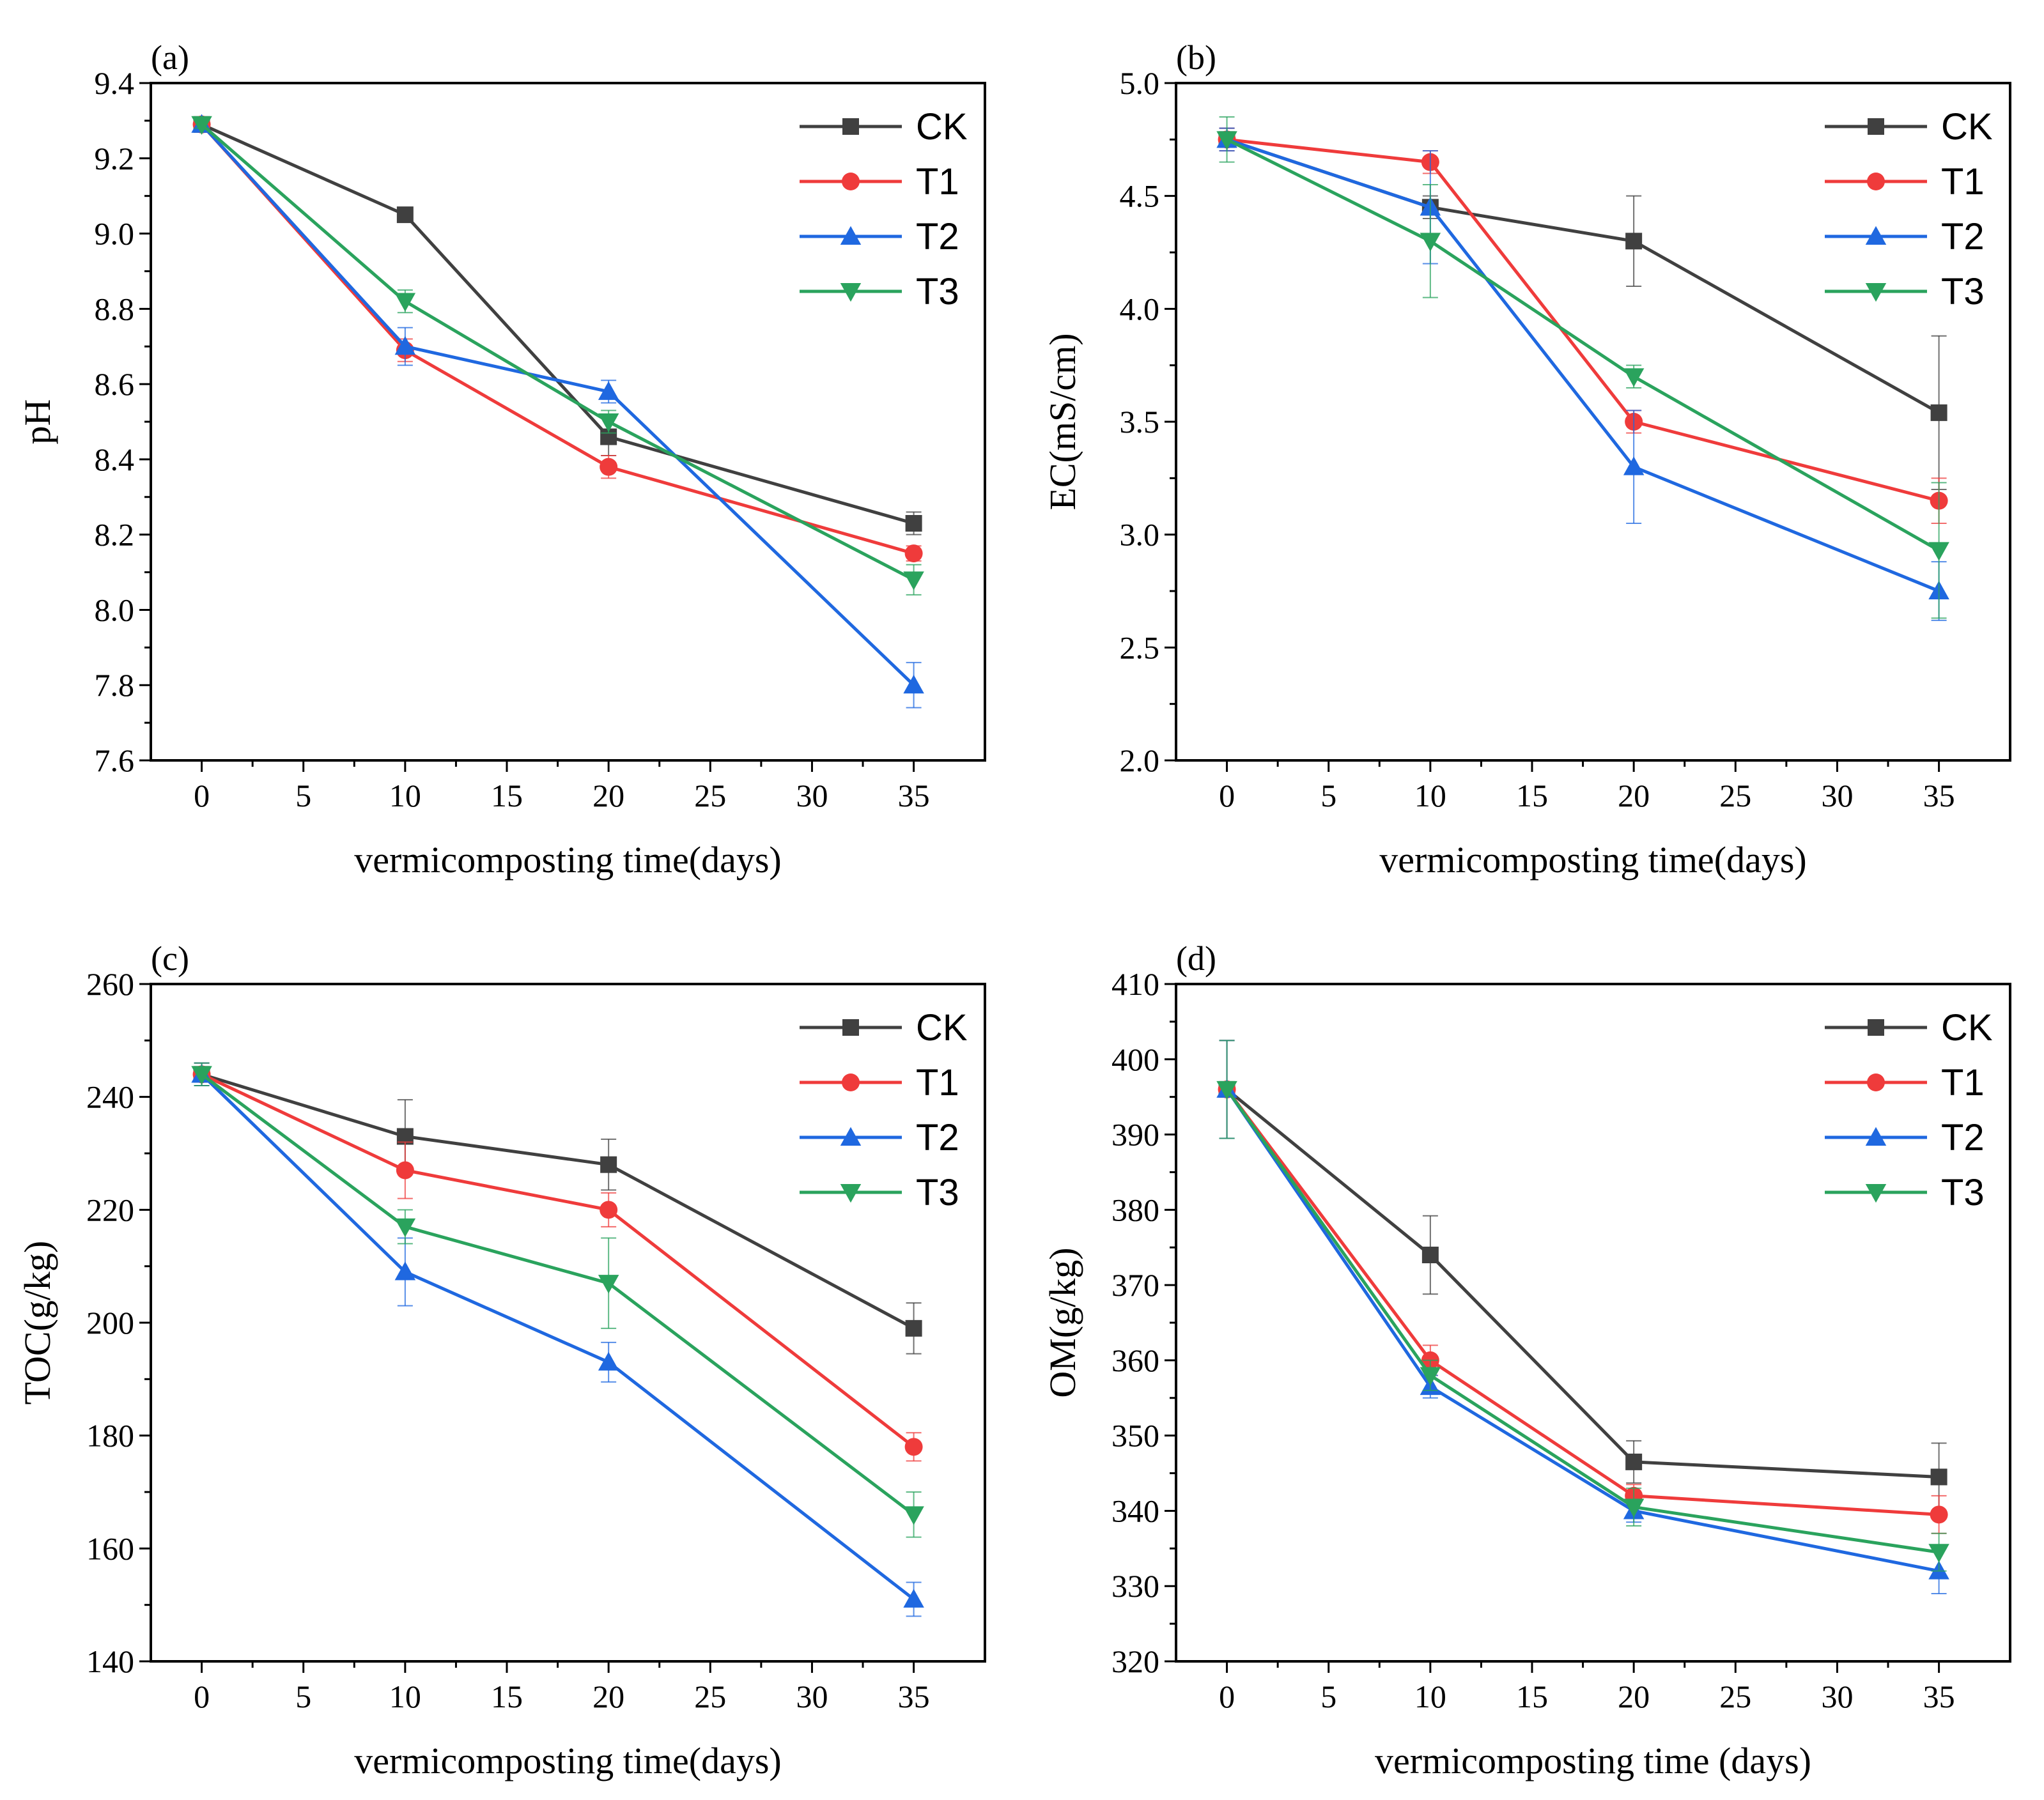  What do you see at coordinates (1140, 83) in the screenshot?
I see `y-tick-label: 5.0` at bounding box center [1140, 83].